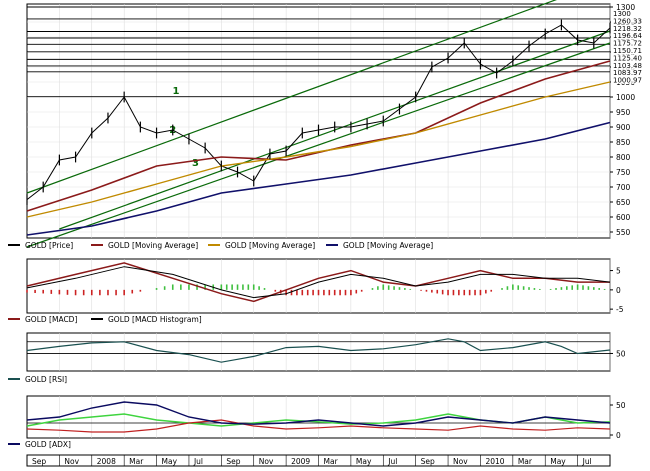  What do you see at coordinates (623, 202) in the screenshot?
I see `y-tick-label: 650` at bounding box center [623, 202].